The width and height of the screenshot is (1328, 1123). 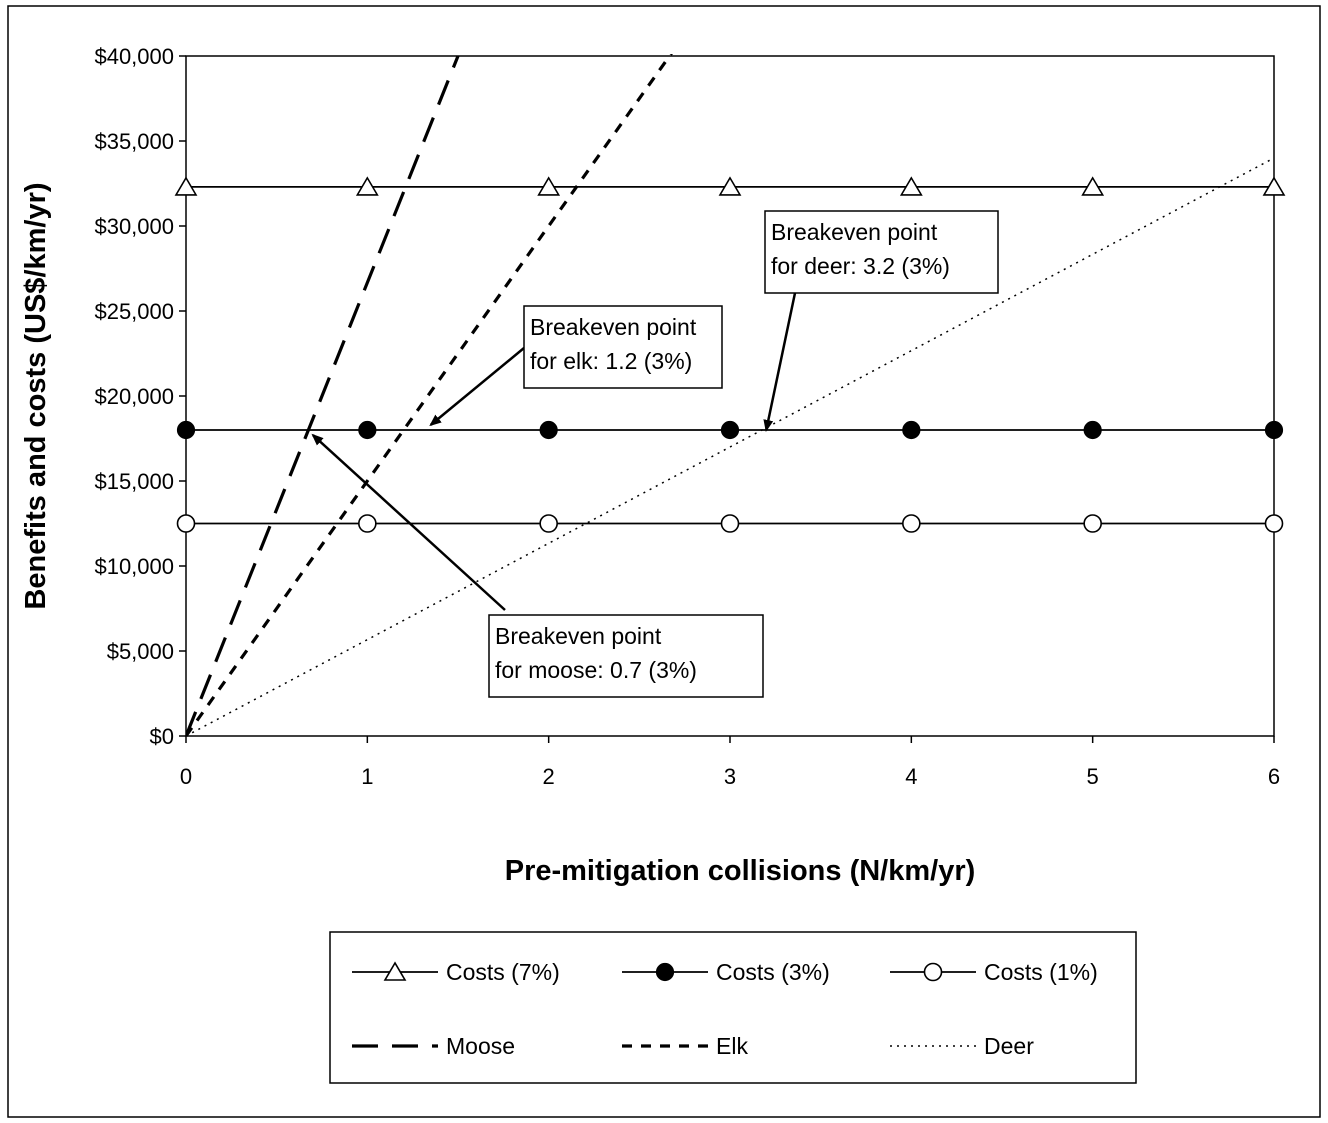 What do you see at coordinates (1041, 972) in the screenshot?
I see `legend-label: Costs (1%)` at bounding box center [1041, 972].